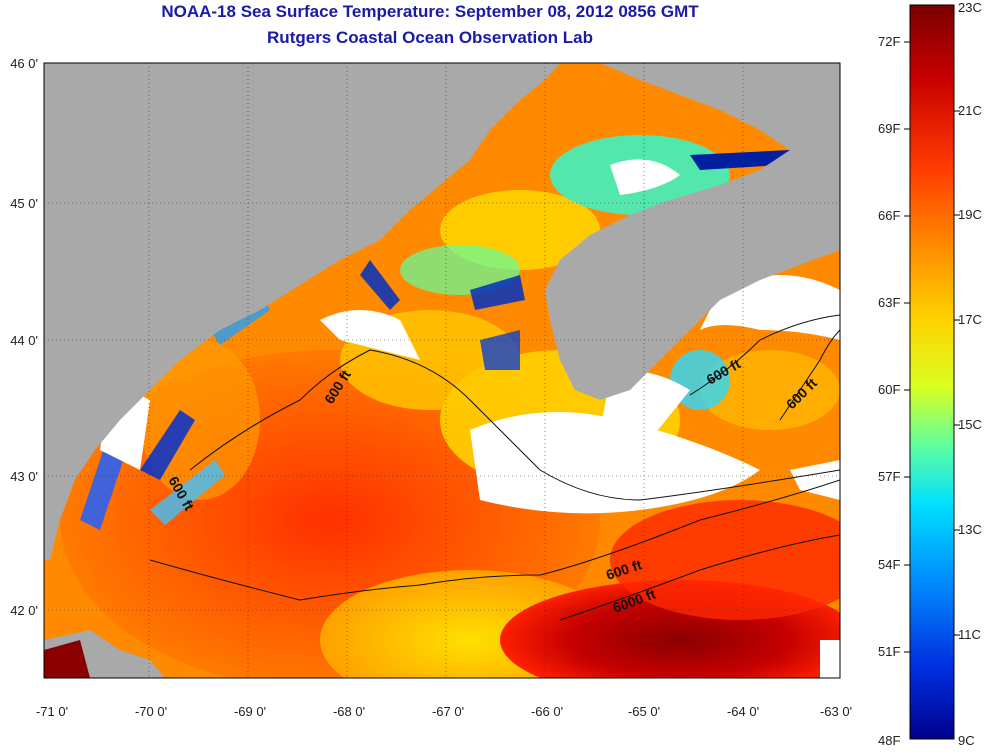 The width and height of the screenshot is (984, 754). Describe the element at coordinates (836, 711) in the screenshot. I see `lon-tick-label: -63 0'` at that location.